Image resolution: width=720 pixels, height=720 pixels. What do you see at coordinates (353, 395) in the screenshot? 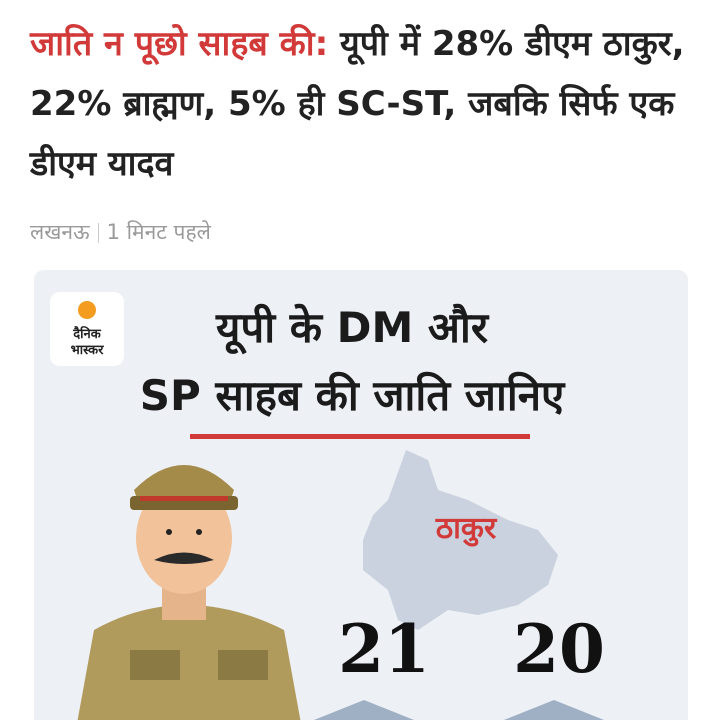
I see `infographic-title-2: SP साहब की जाति जानिए` at bounding box center [353, 395].